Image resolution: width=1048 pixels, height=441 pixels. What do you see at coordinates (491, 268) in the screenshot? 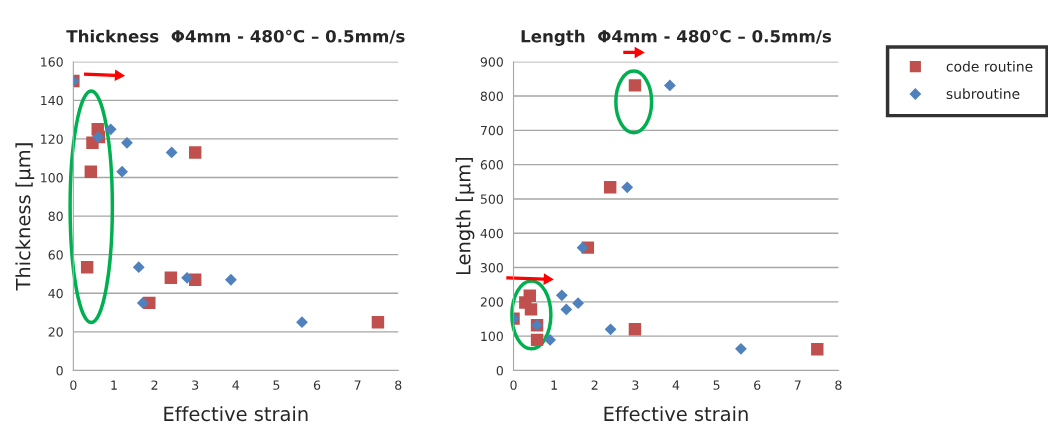
I see `y-tick-label: 300` at bounding box center [491, 268].